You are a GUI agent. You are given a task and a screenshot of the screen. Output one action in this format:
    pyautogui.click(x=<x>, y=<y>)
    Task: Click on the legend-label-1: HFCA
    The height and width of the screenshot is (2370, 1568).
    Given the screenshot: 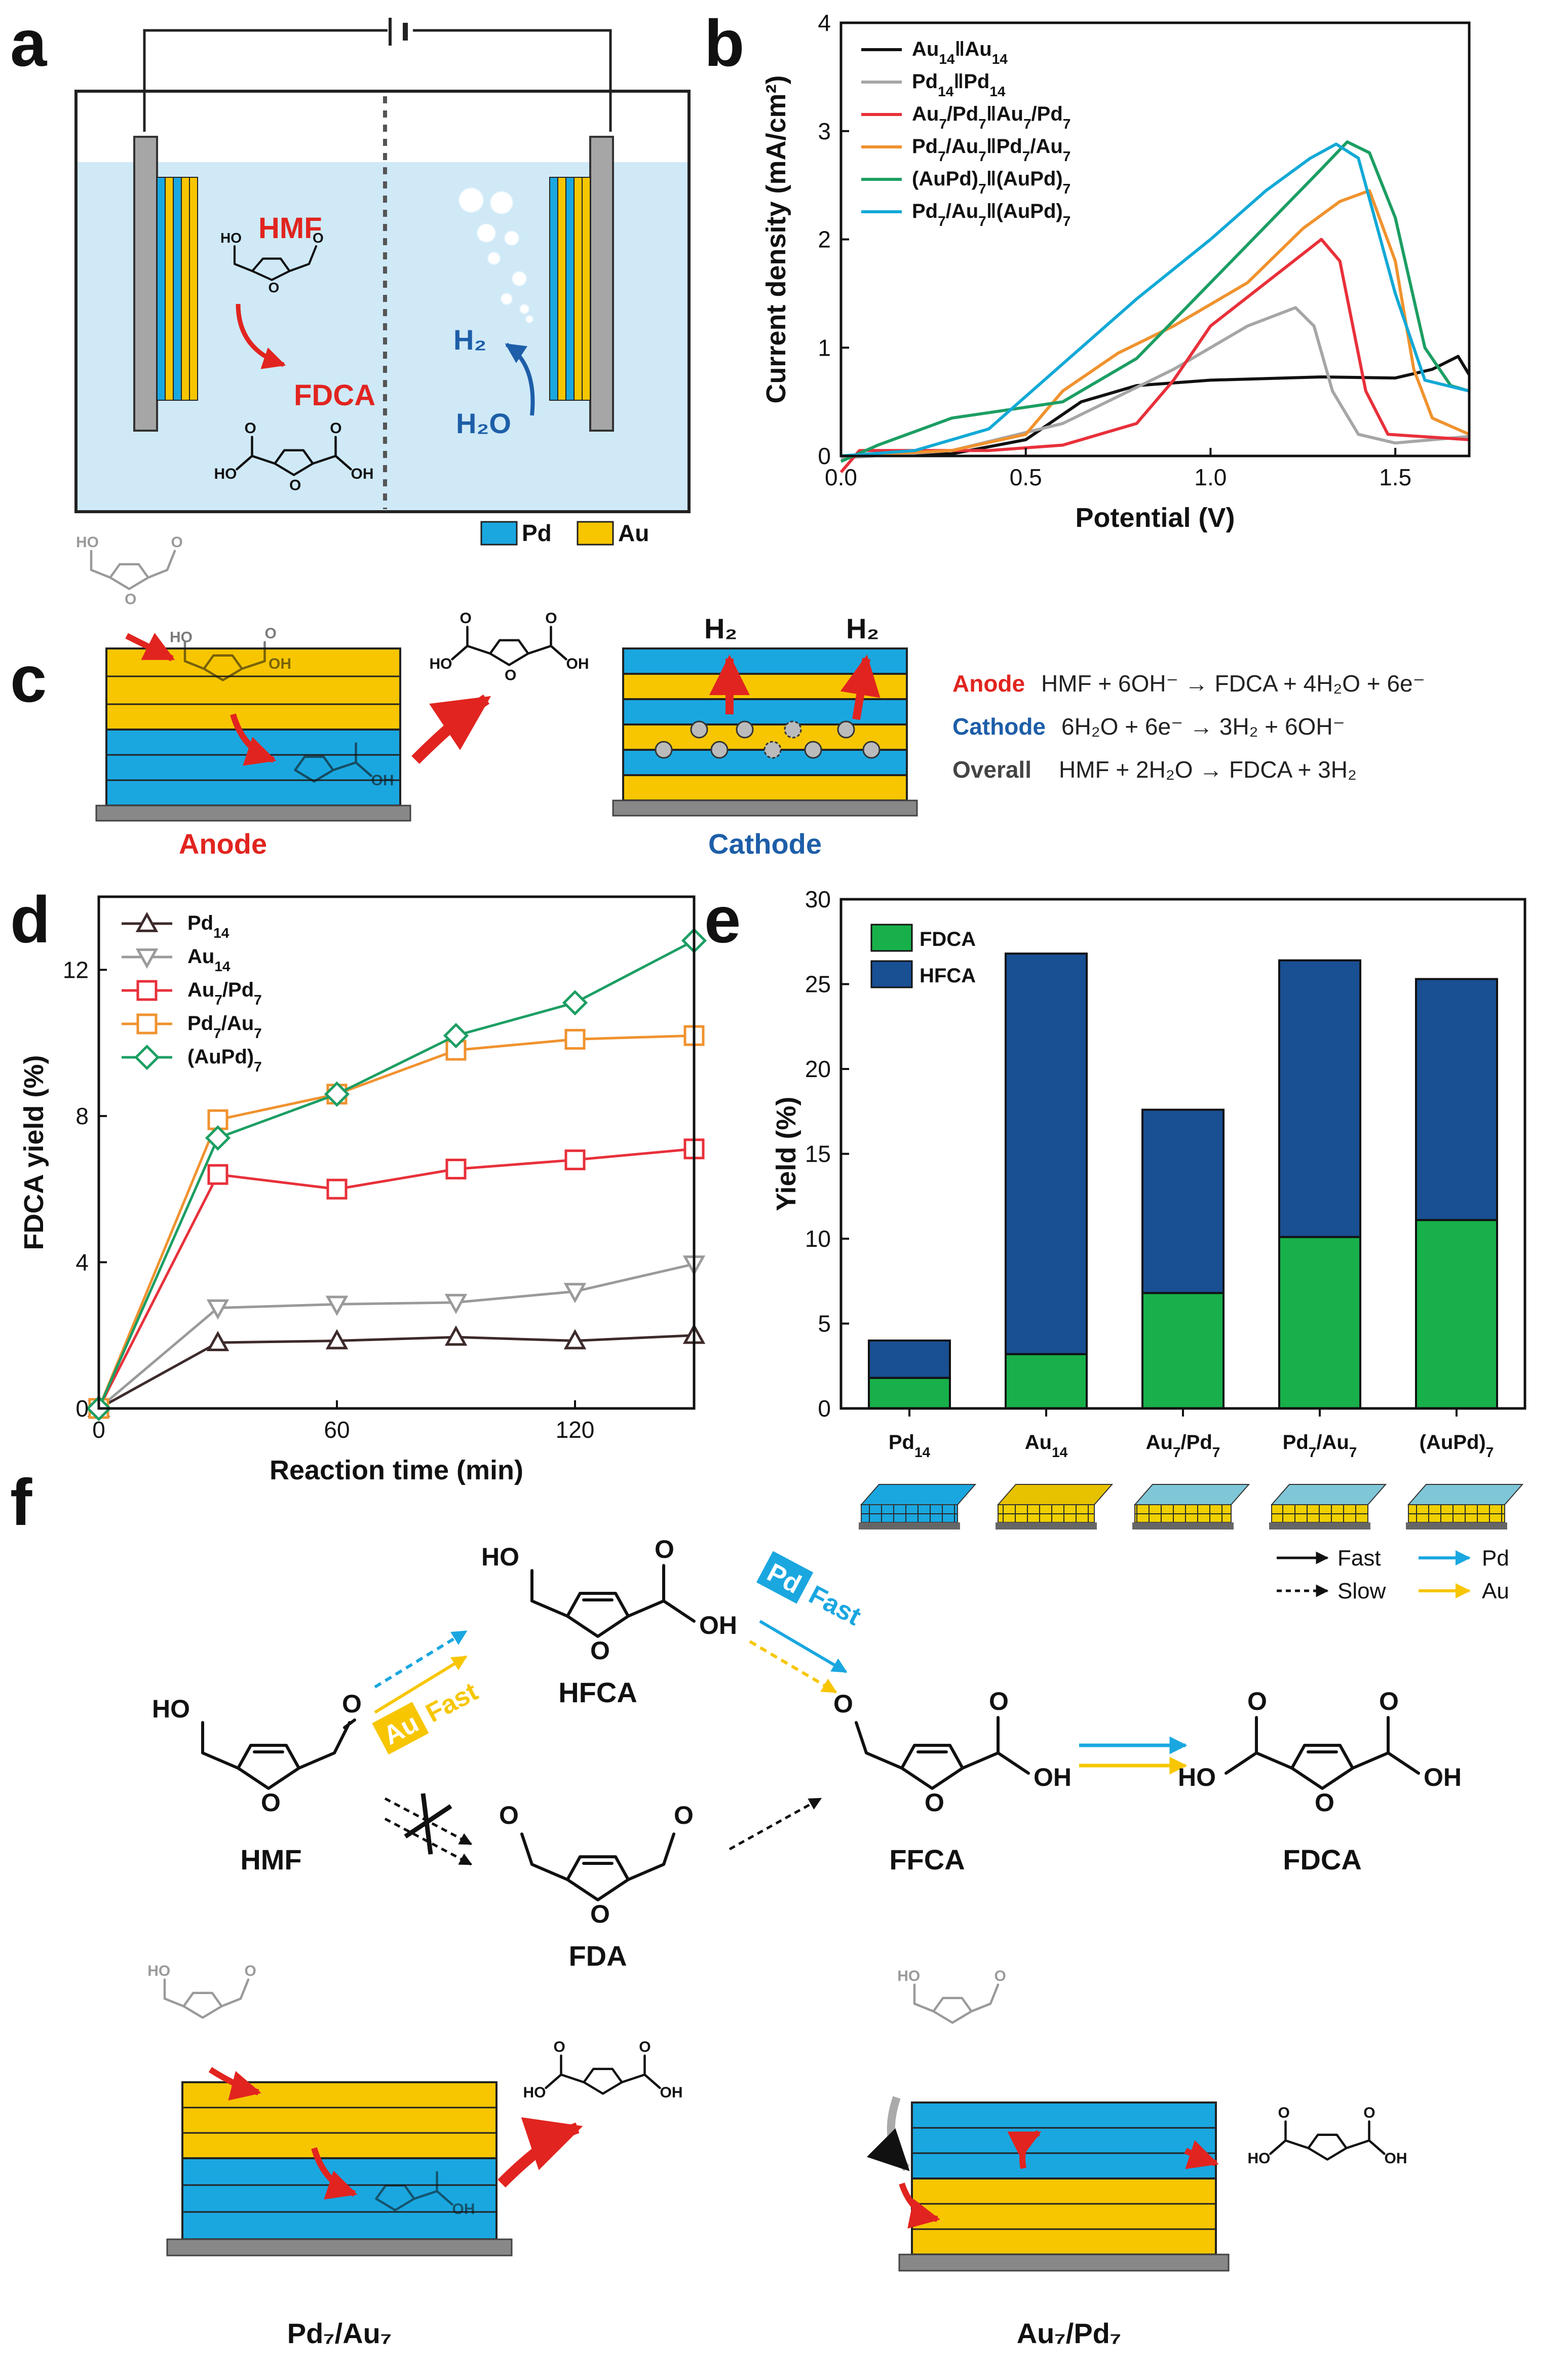 What is the action you would take?
    pyautogui.click(x=948, y=976)
    